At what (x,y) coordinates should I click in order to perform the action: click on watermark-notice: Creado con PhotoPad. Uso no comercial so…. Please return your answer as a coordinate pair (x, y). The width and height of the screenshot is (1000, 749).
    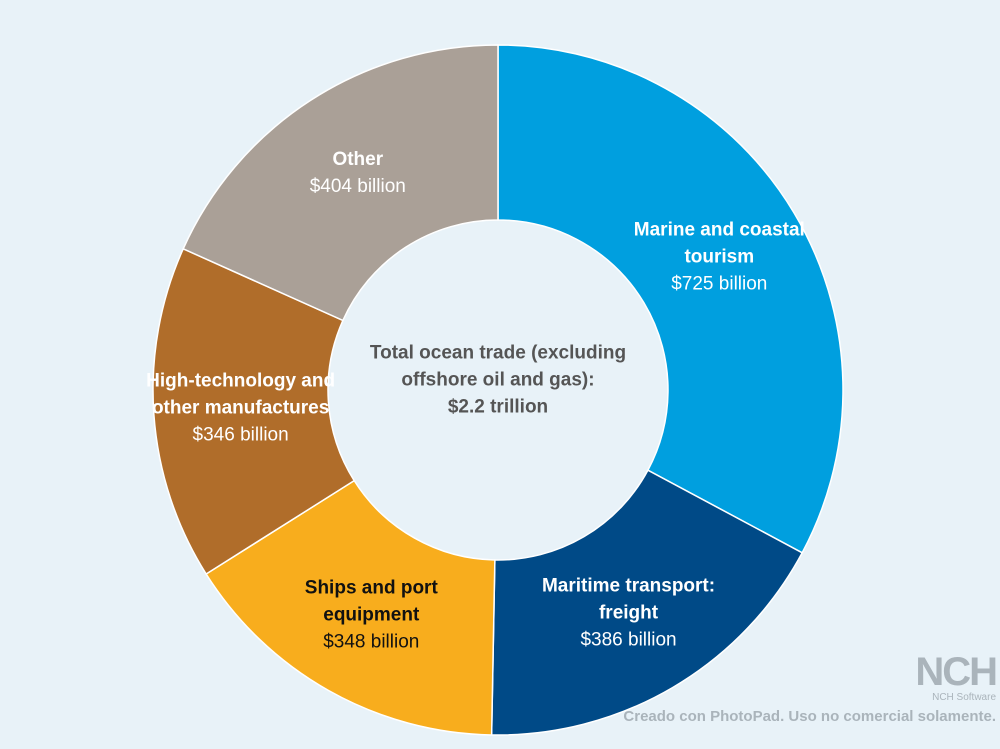
    Looking at the image, I should click on (809, 716).